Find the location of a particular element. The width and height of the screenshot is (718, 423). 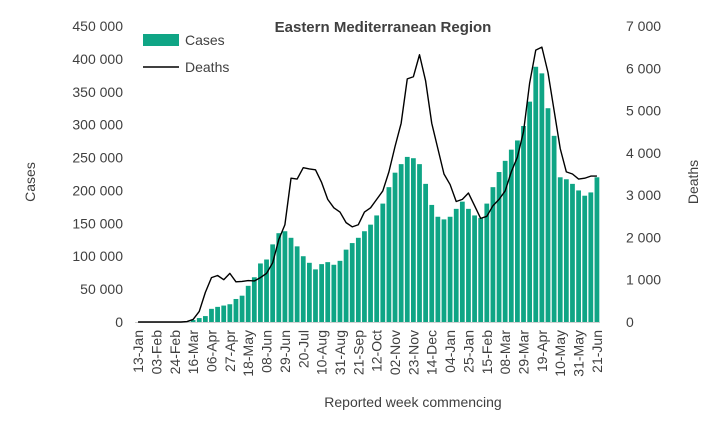

x-tick-label: 10-May is located at coordinates (560, 353).